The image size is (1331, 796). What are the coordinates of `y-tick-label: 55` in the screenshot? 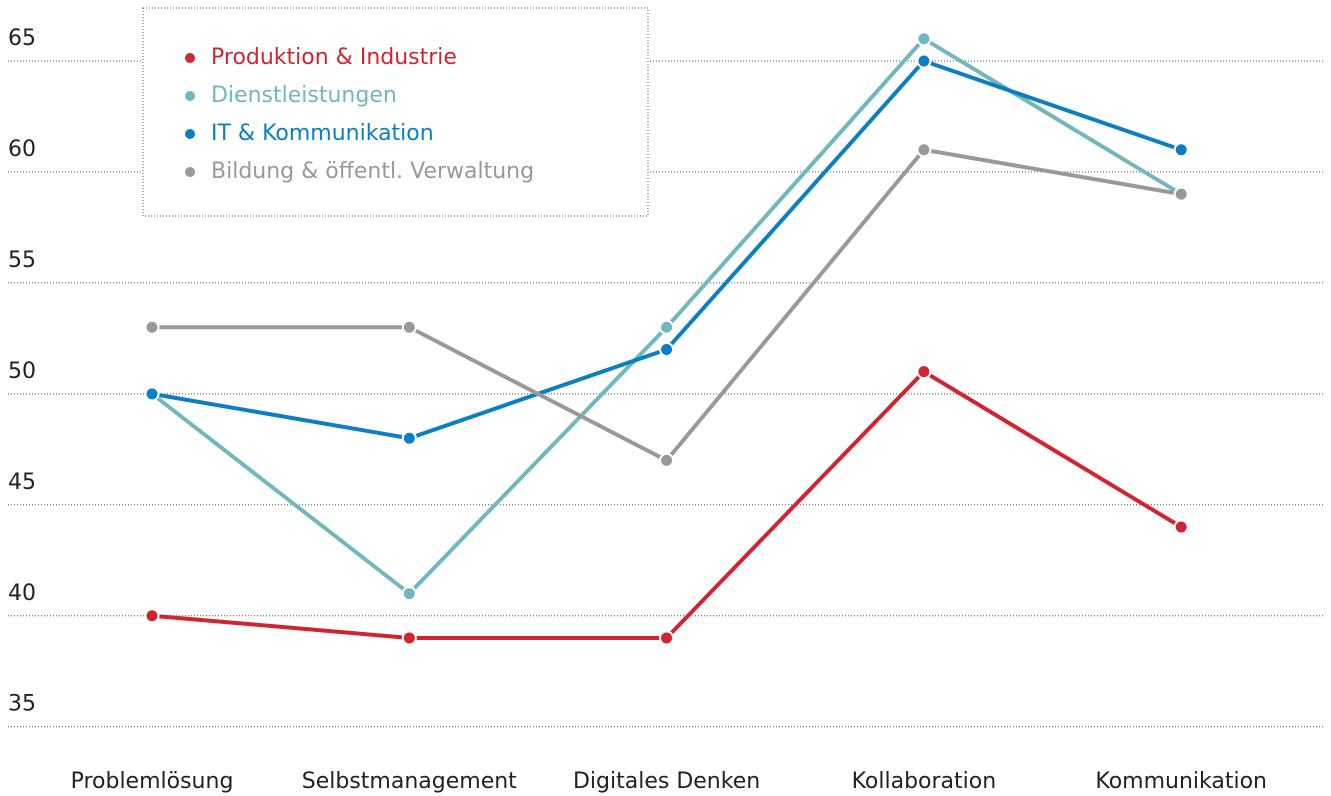 It's located at (22, 260).